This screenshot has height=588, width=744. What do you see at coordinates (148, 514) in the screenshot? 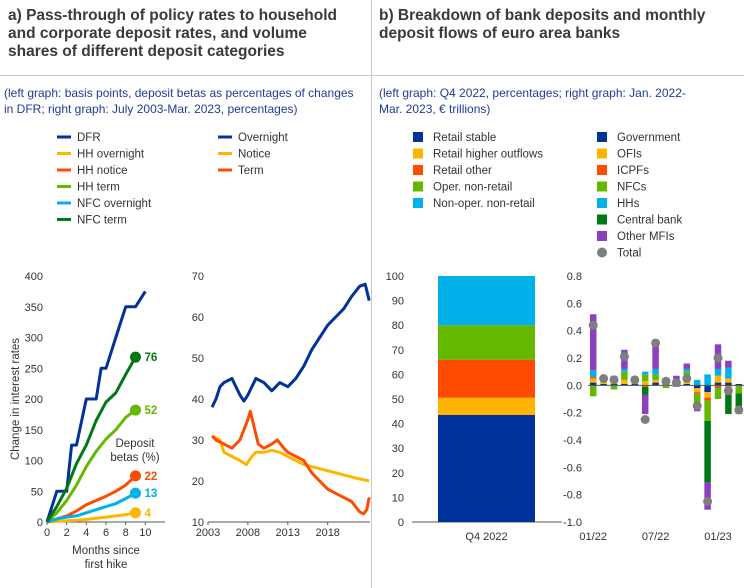
I see `data-label: 4` at bounding box center [148, 514].